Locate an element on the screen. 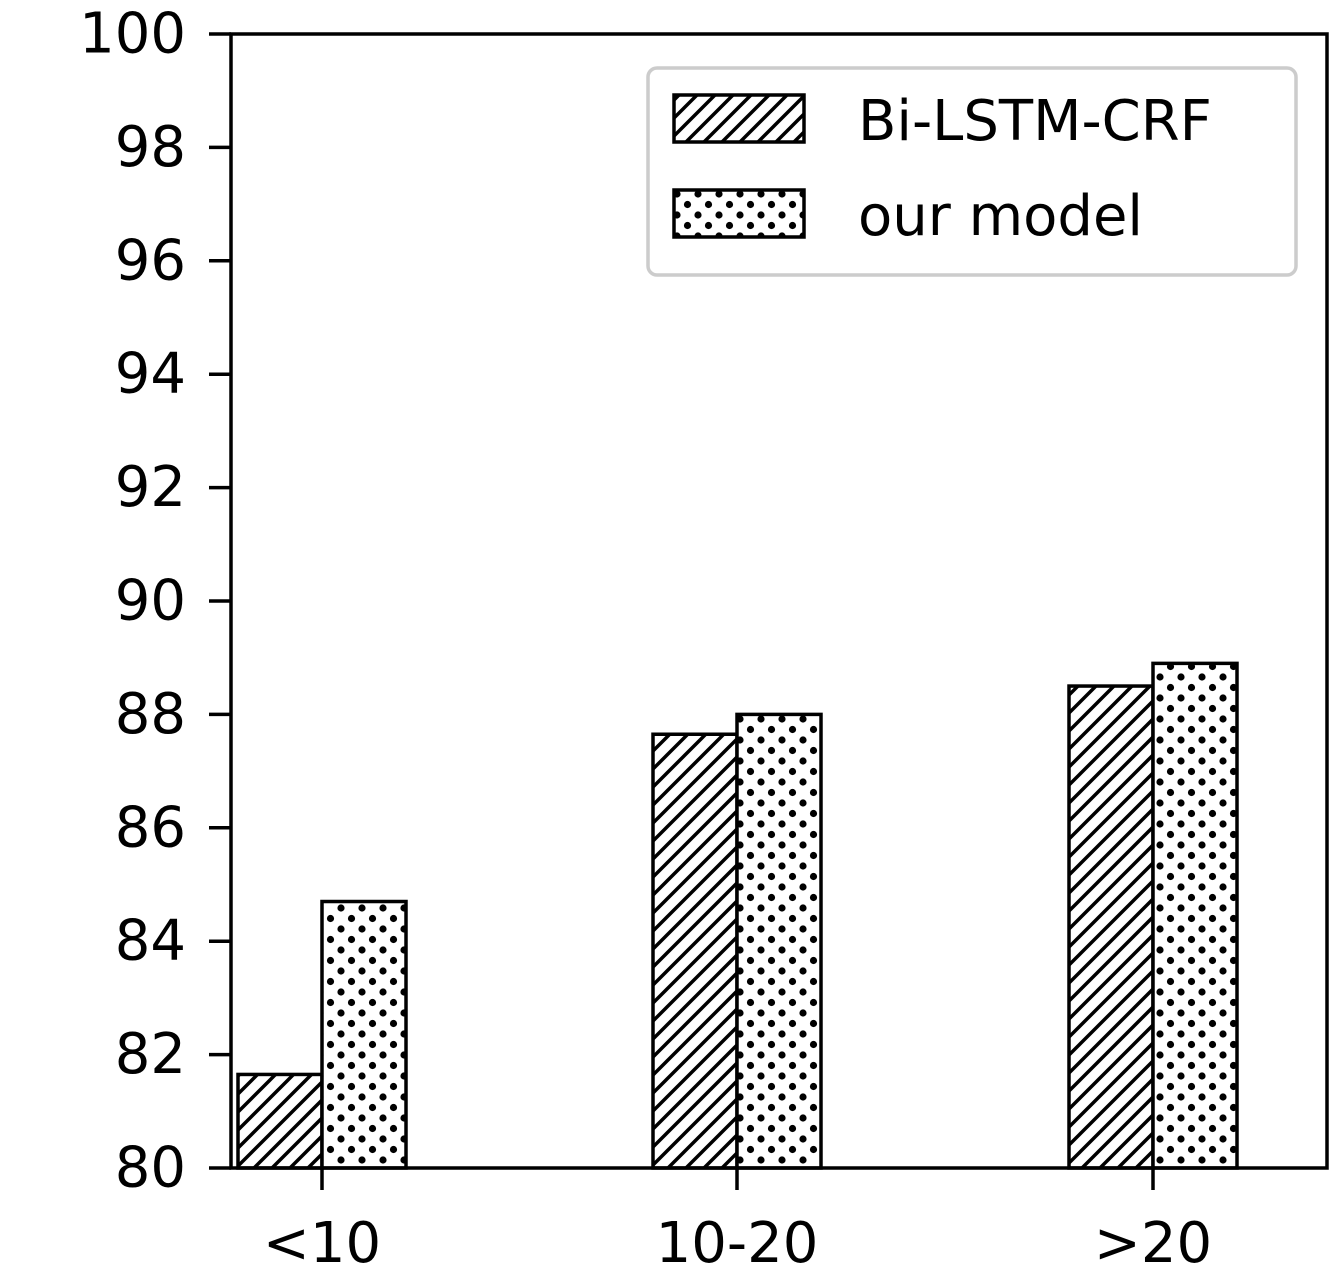  legend-box is located at coordinates (972, 171).